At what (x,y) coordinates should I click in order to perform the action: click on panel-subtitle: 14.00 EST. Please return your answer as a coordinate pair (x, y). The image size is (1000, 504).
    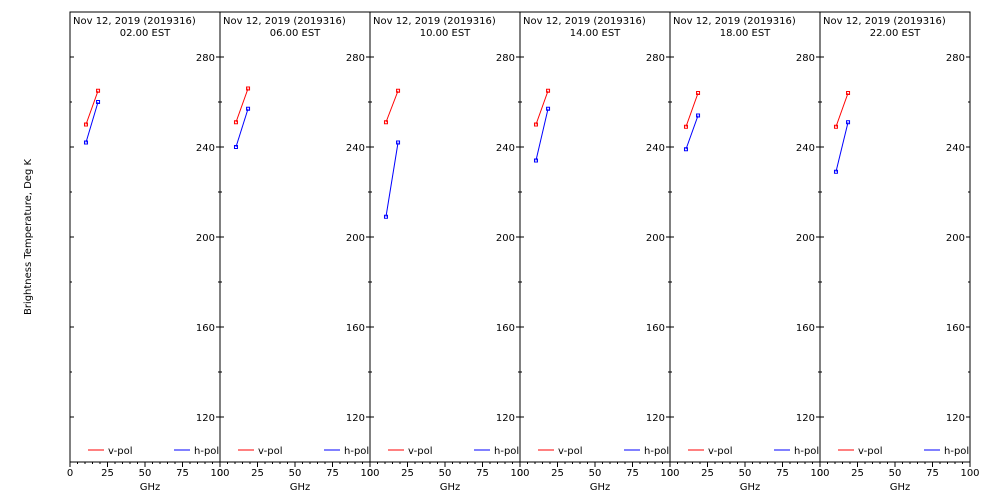
    Looking at the image, I should click on (595, 33).